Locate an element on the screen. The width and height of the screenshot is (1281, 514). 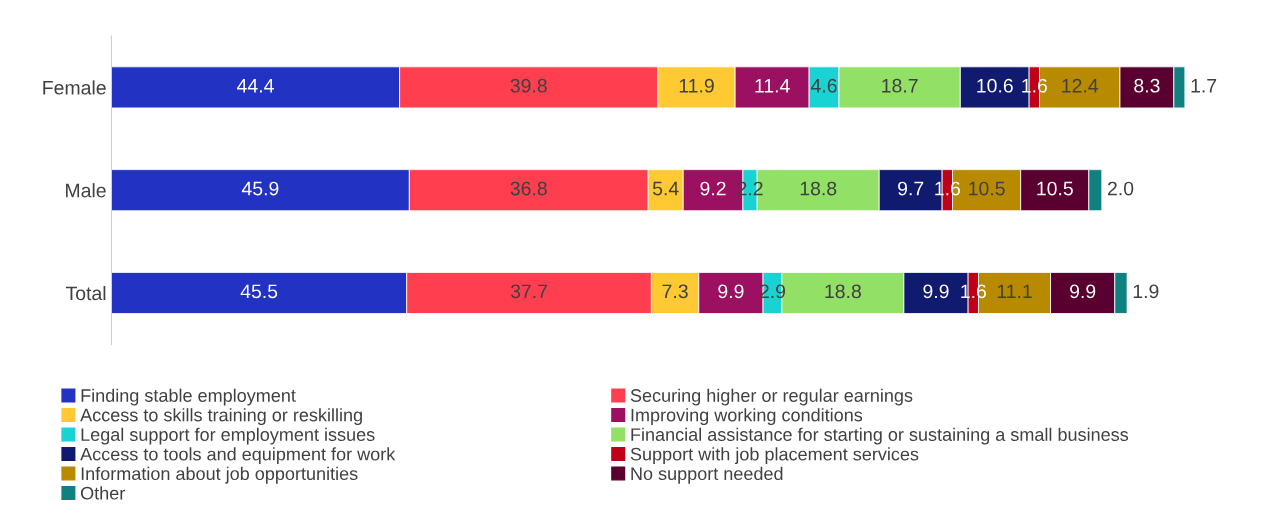
legend-label: Financial assistance for starting or sustaining a small business is located at coordinates (880, 436).